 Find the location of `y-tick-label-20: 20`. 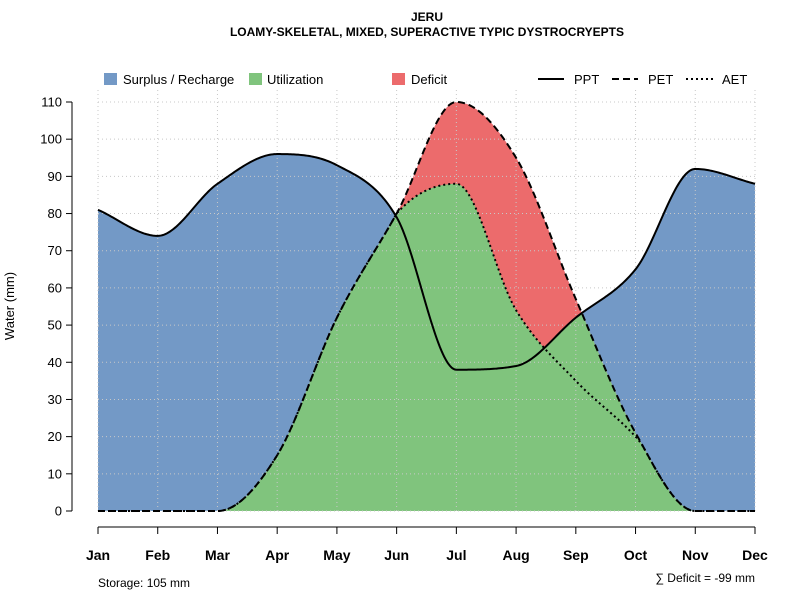

y-tick-label-20: 20 is located at coordinates (55, 436).